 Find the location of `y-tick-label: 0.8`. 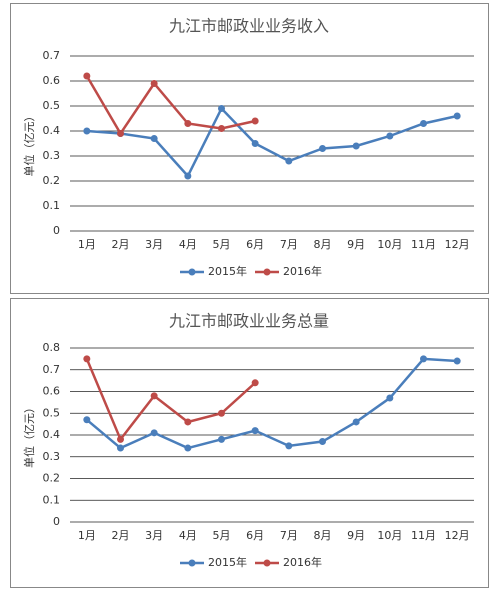

y-tick-label: 0.8 is located at coordinates (52, 347).